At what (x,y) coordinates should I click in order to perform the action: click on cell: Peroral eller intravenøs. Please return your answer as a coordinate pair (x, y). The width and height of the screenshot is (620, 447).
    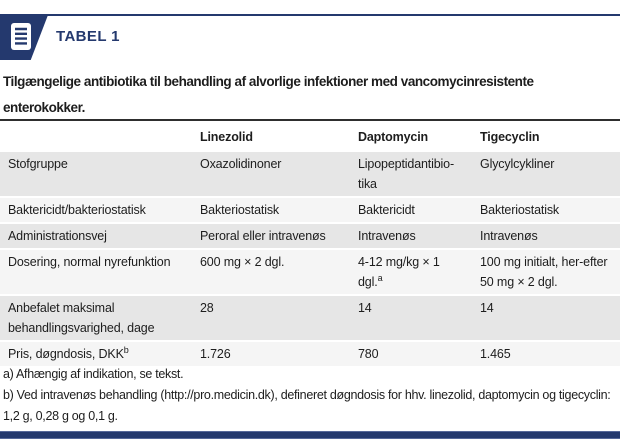
    Looking at the image, I should click on (263, 236).